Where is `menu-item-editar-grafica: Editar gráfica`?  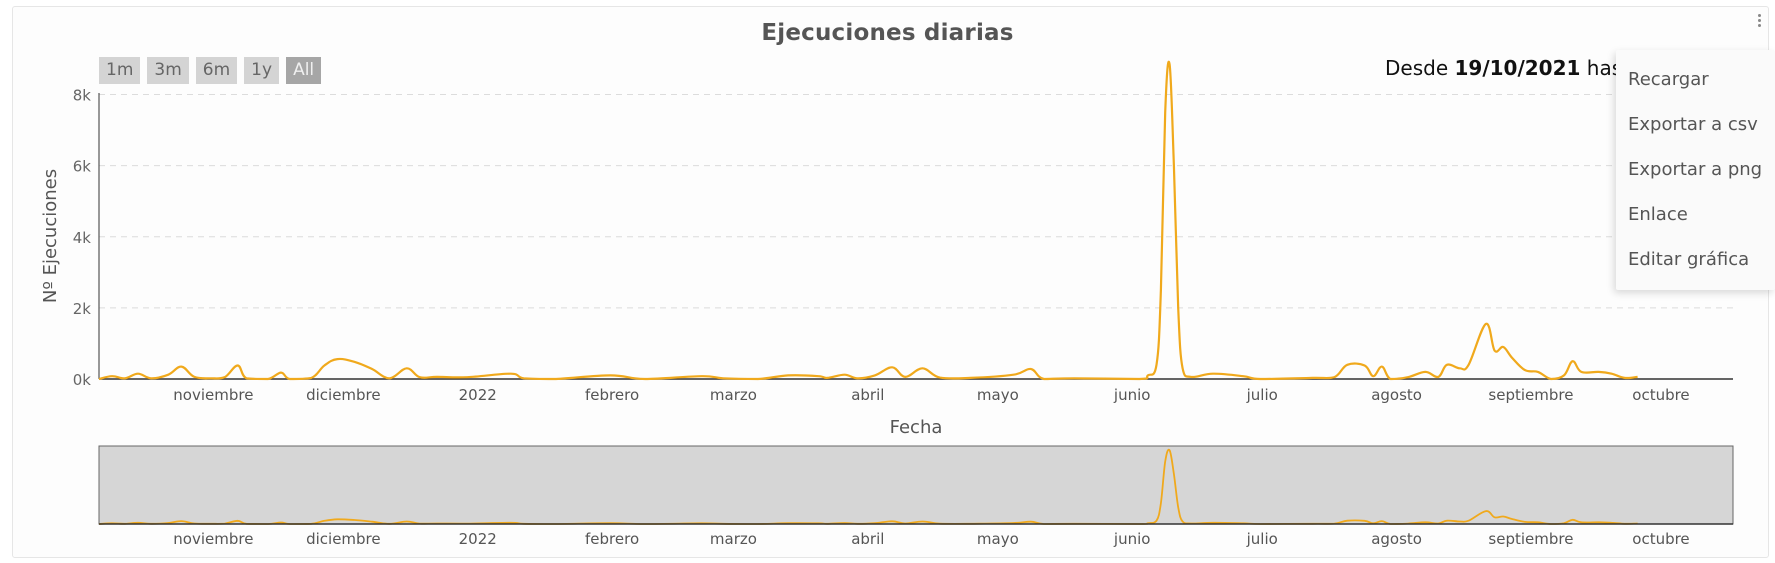 menu-item-editar-grafica: Editar gráfica is located at coordinates (1689, 259).